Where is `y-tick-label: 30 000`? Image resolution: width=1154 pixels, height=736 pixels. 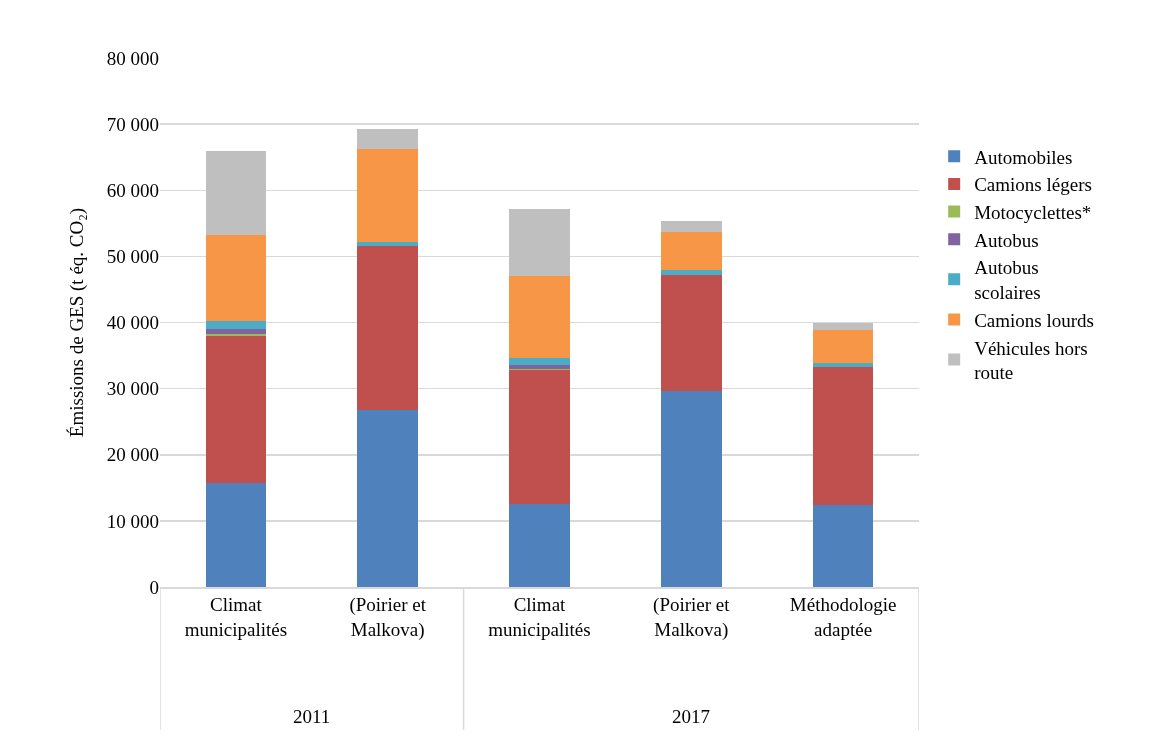 y-tick-label: 30 000 is located at coordinates (132, 389).